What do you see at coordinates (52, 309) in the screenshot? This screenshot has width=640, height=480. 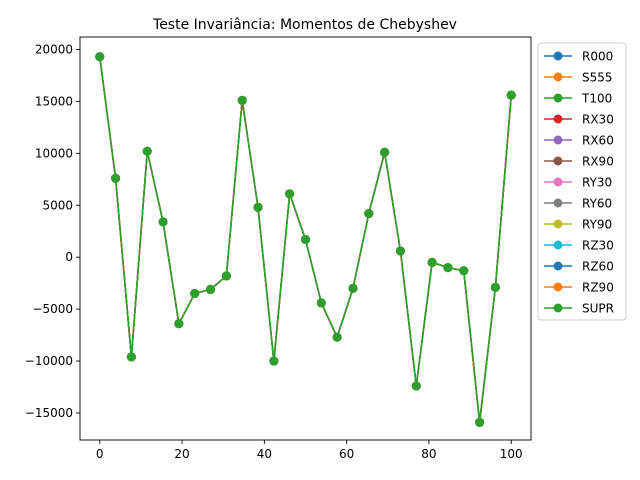 I see `y-tick-label: −5000` at bounding box center [52, 309].